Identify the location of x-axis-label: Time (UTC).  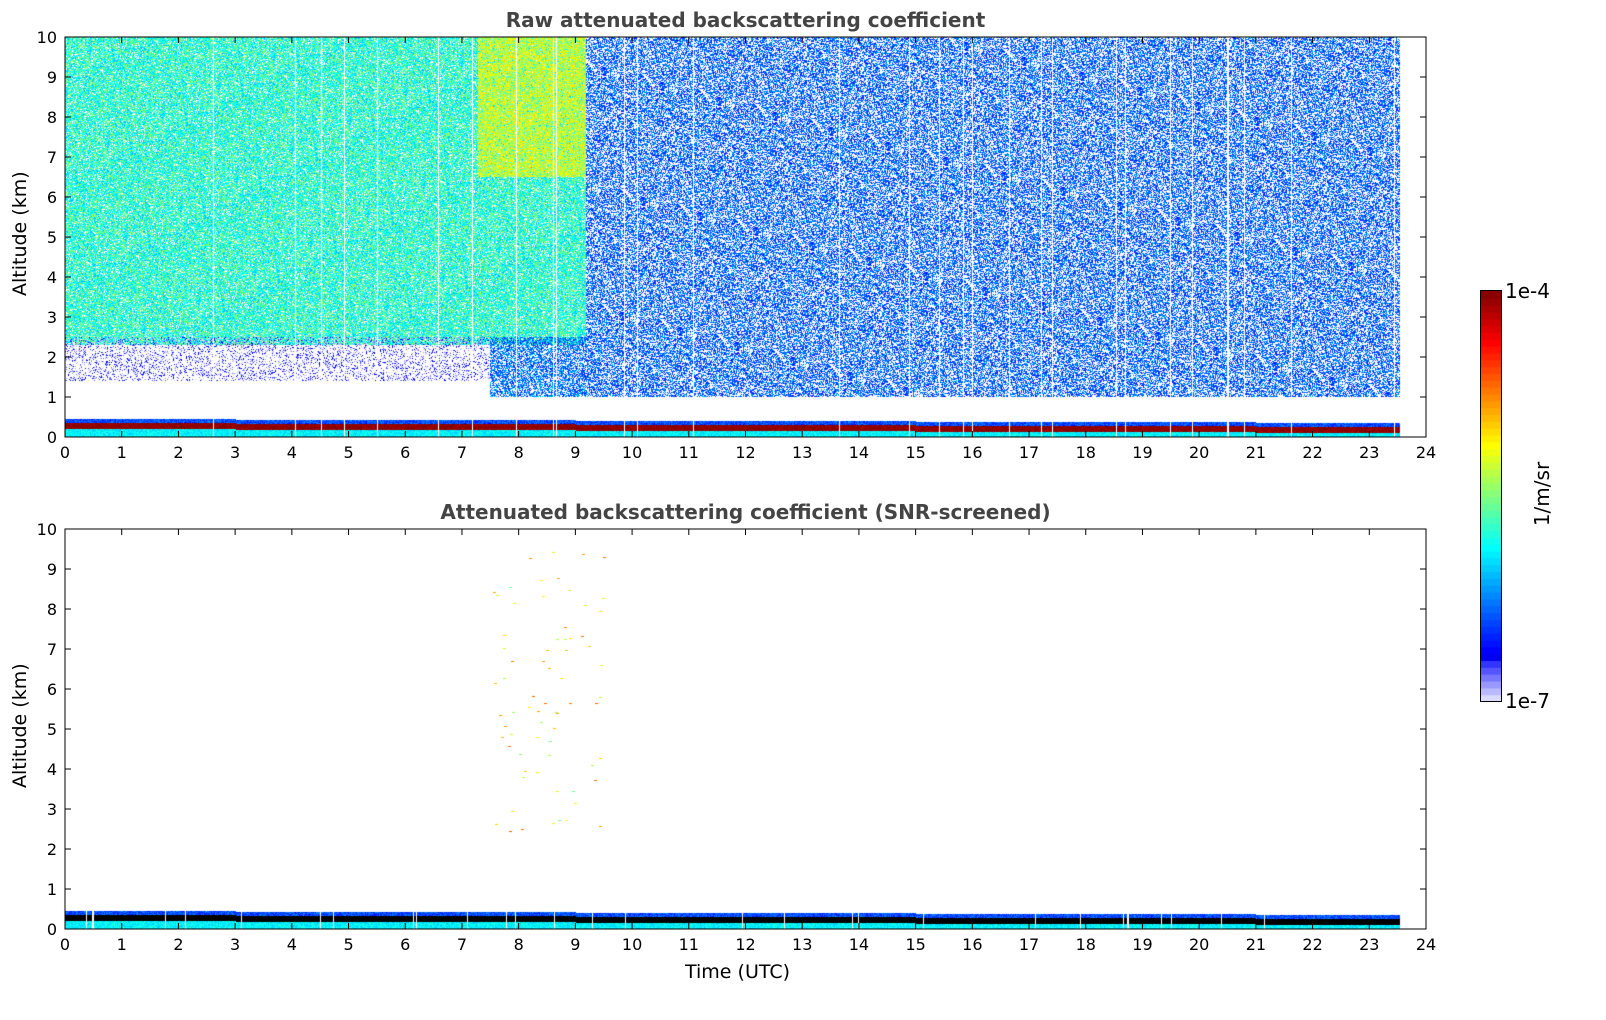
(738, 972).